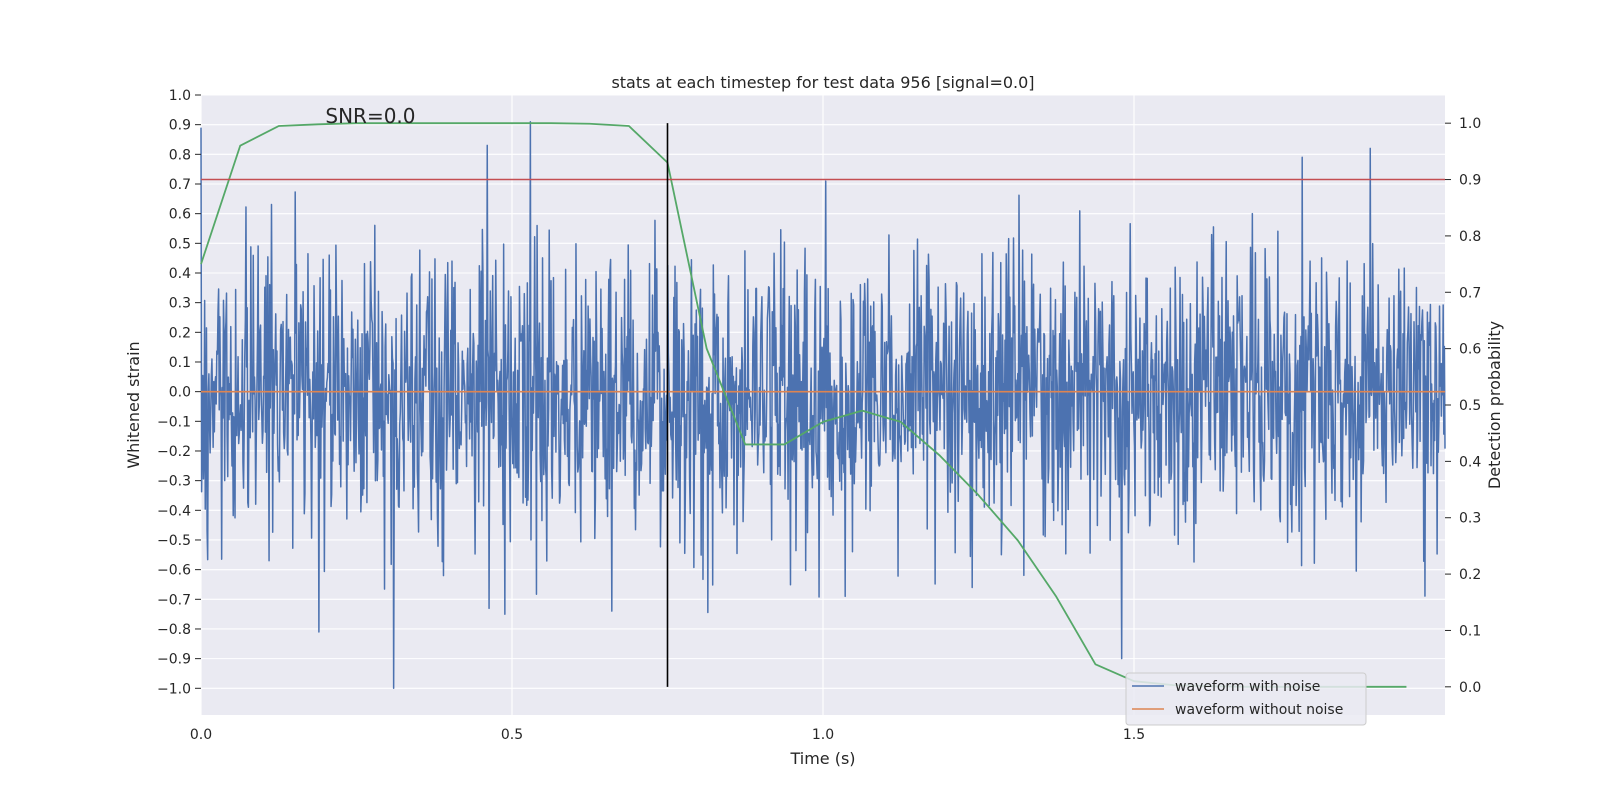 Image resolution: width=1600 pixels, height=800 pixels. I want to click on y-tick-label: 0.5, so click(180, 244).